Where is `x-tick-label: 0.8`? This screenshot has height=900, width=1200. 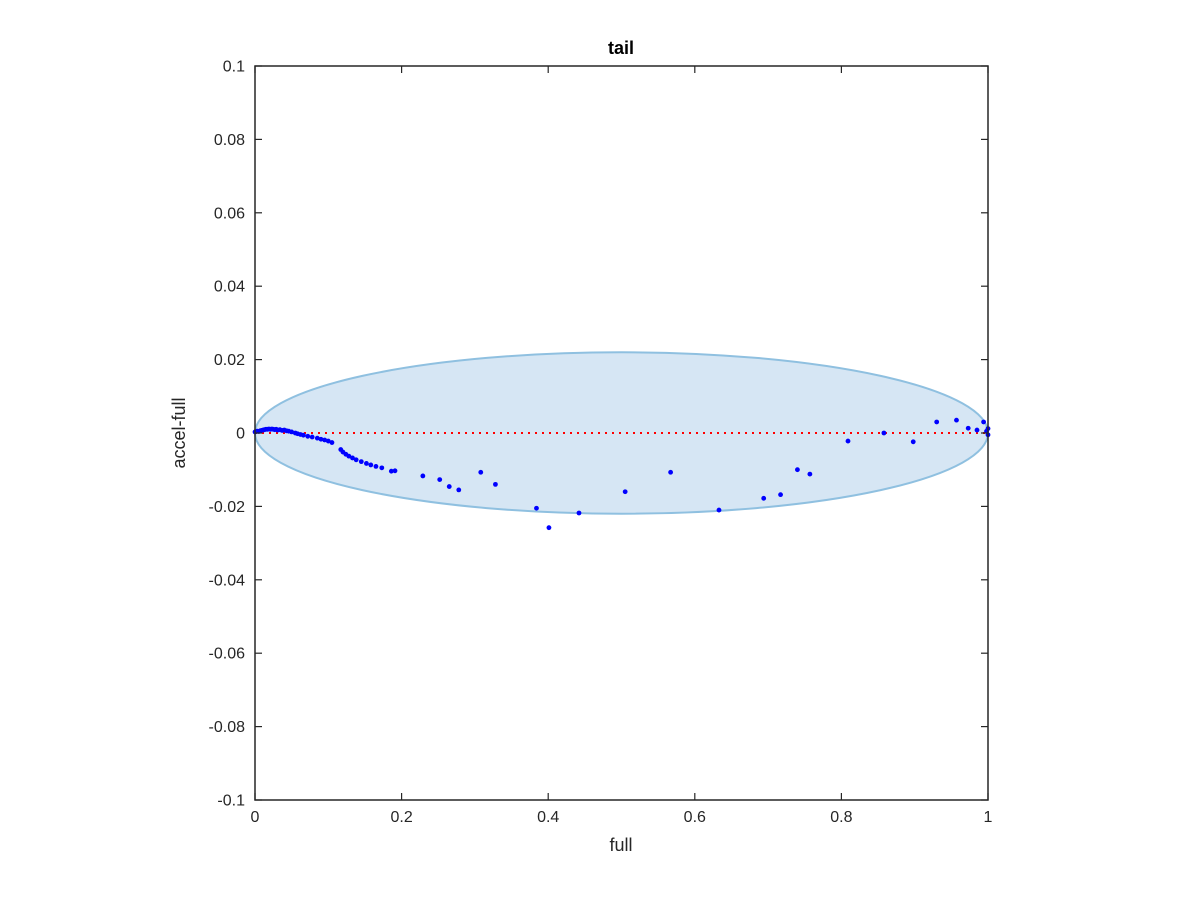 x-tick-label: 0.8 is located at coordinates (841, 817).